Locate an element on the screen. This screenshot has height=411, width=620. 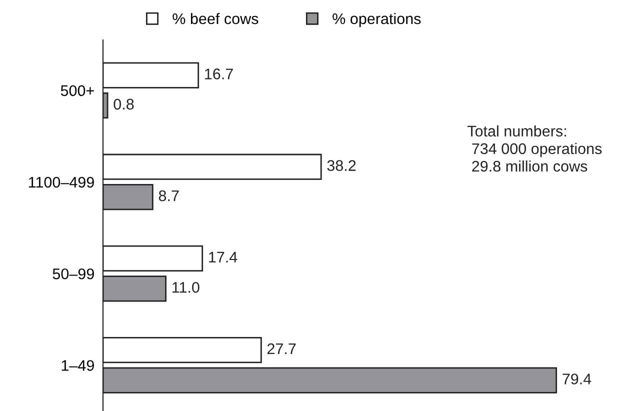
y-tick-label: 500+ is located at coordinates (77, 90).